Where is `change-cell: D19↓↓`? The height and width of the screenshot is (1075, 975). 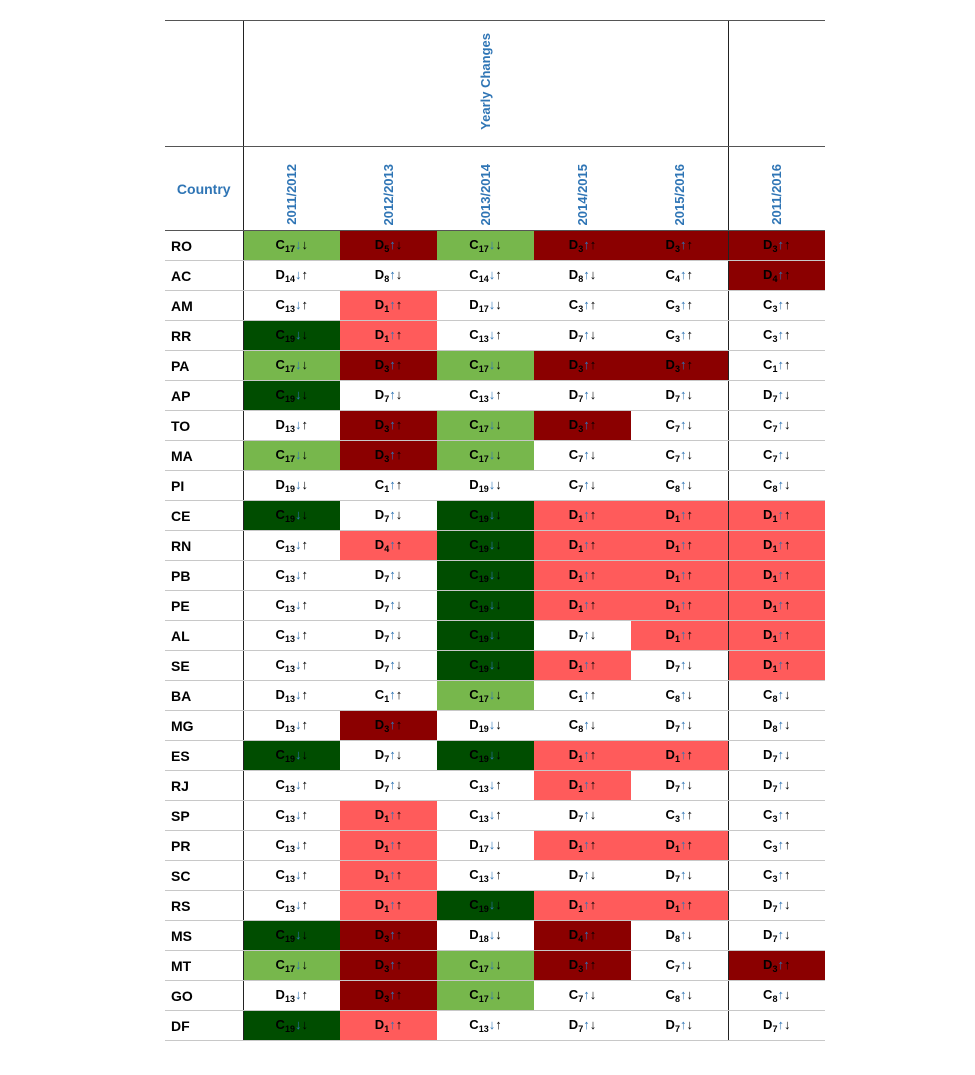 change-cell: D19↓↓ is located at coordinates (291, 485).